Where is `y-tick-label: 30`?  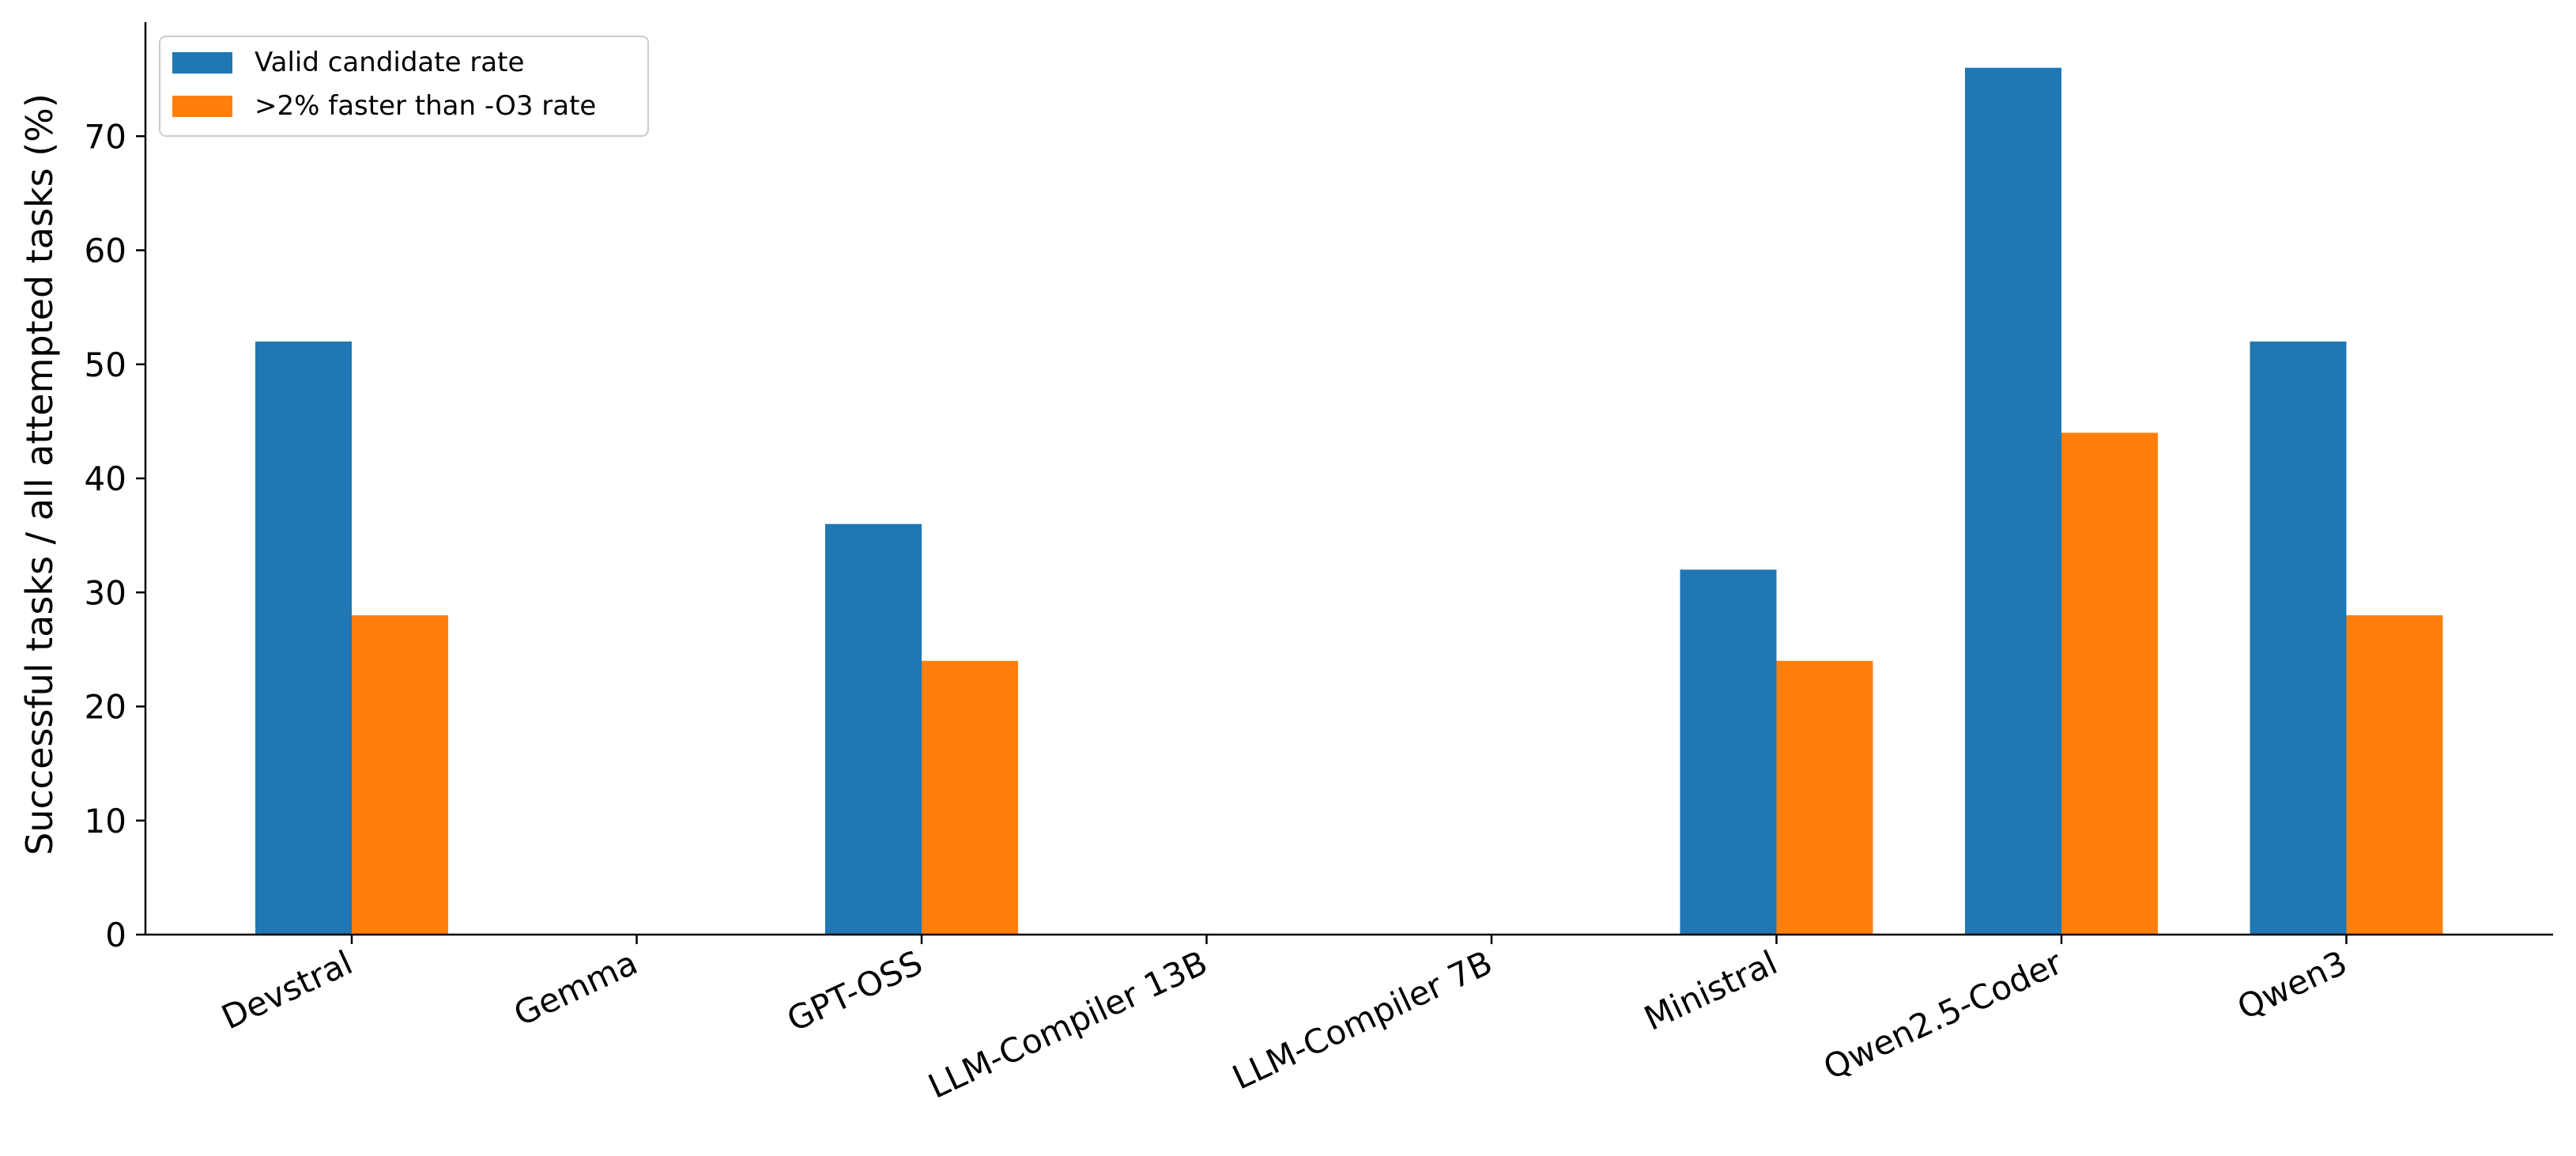
y-tick-label: 30 is located at coordinates (106, 592).